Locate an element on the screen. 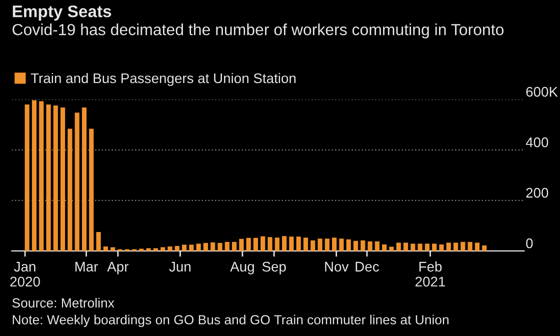  y-tick-label: 200 is located at coordinates (537, 193).